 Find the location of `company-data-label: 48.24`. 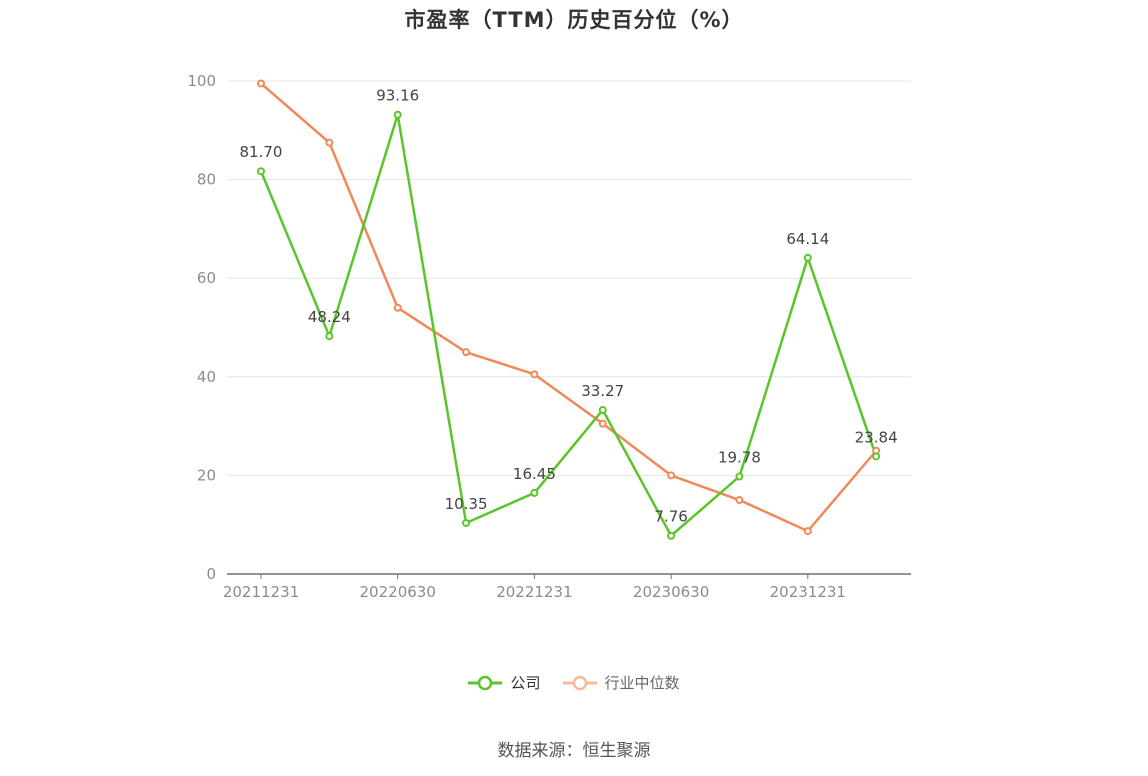

company-data-label: 48.24 is located at coordinates (329, 317).